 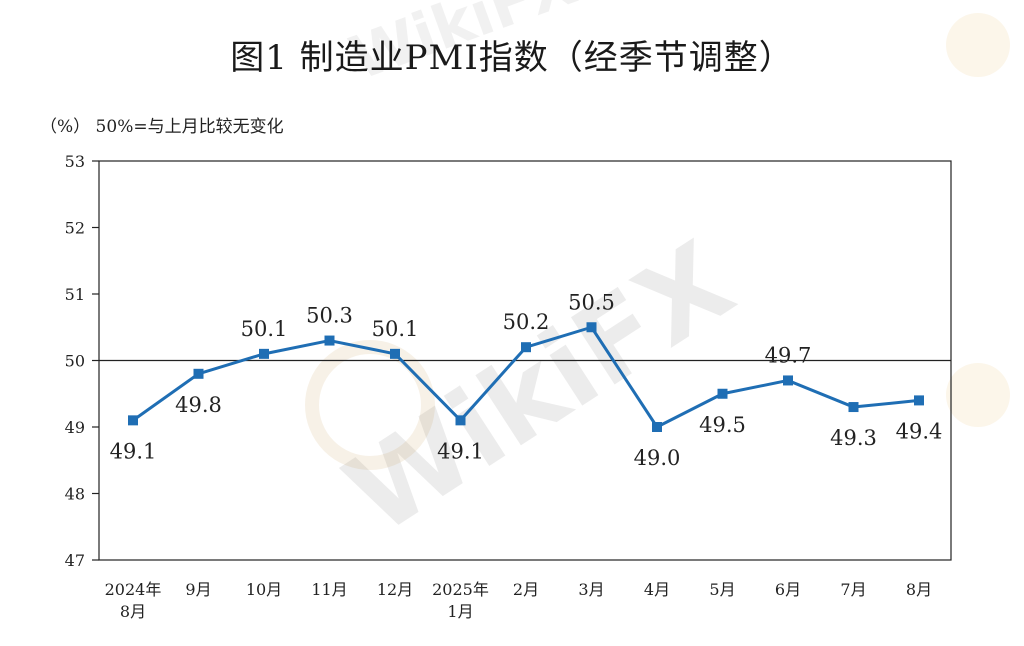 What do you see at coordinates (460, 589) in the screenshot?
I see `x-tick-label: 2025年` at bounding box center [460, 589].